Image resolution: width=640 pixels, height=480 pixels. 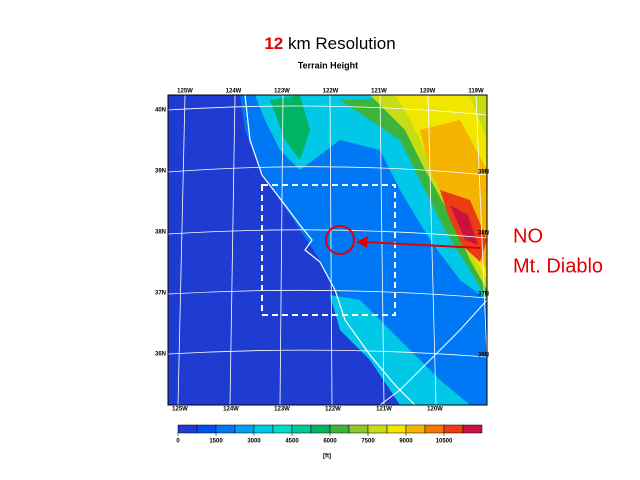 What do you see at coordinates (558, 266) in the screenshot?
I see `annotation-line2: Mt. Diablo` at bounding box center [558, 266].